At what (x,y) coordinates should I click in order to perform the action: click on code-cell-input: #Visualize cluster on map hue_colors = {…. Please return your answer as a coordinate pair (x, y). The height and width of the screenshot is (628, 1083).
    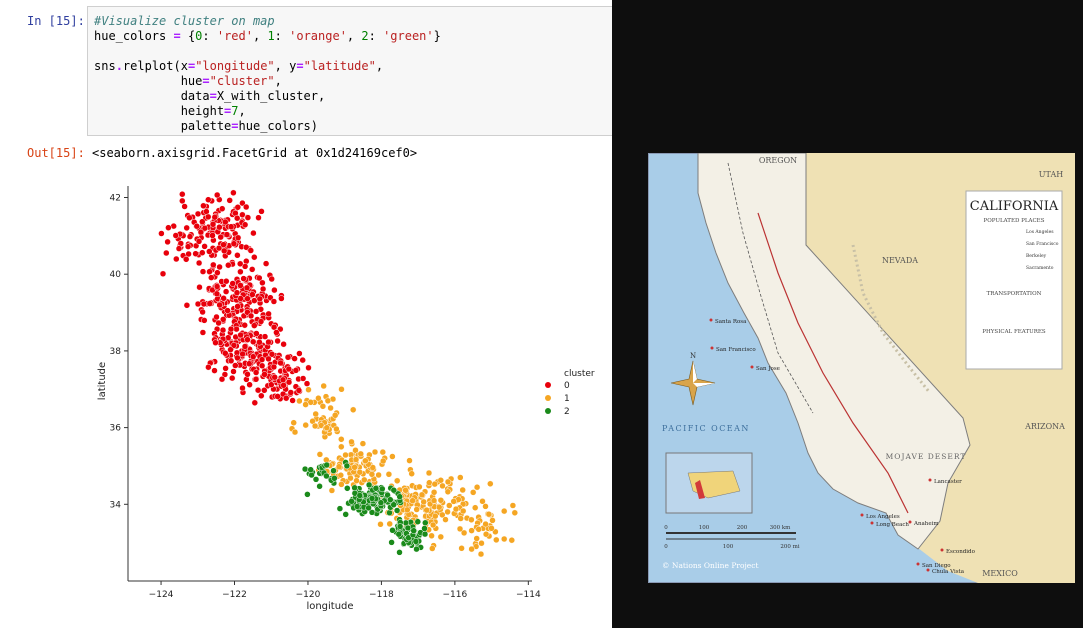
    Looking at the image, I should click on (352, 71).